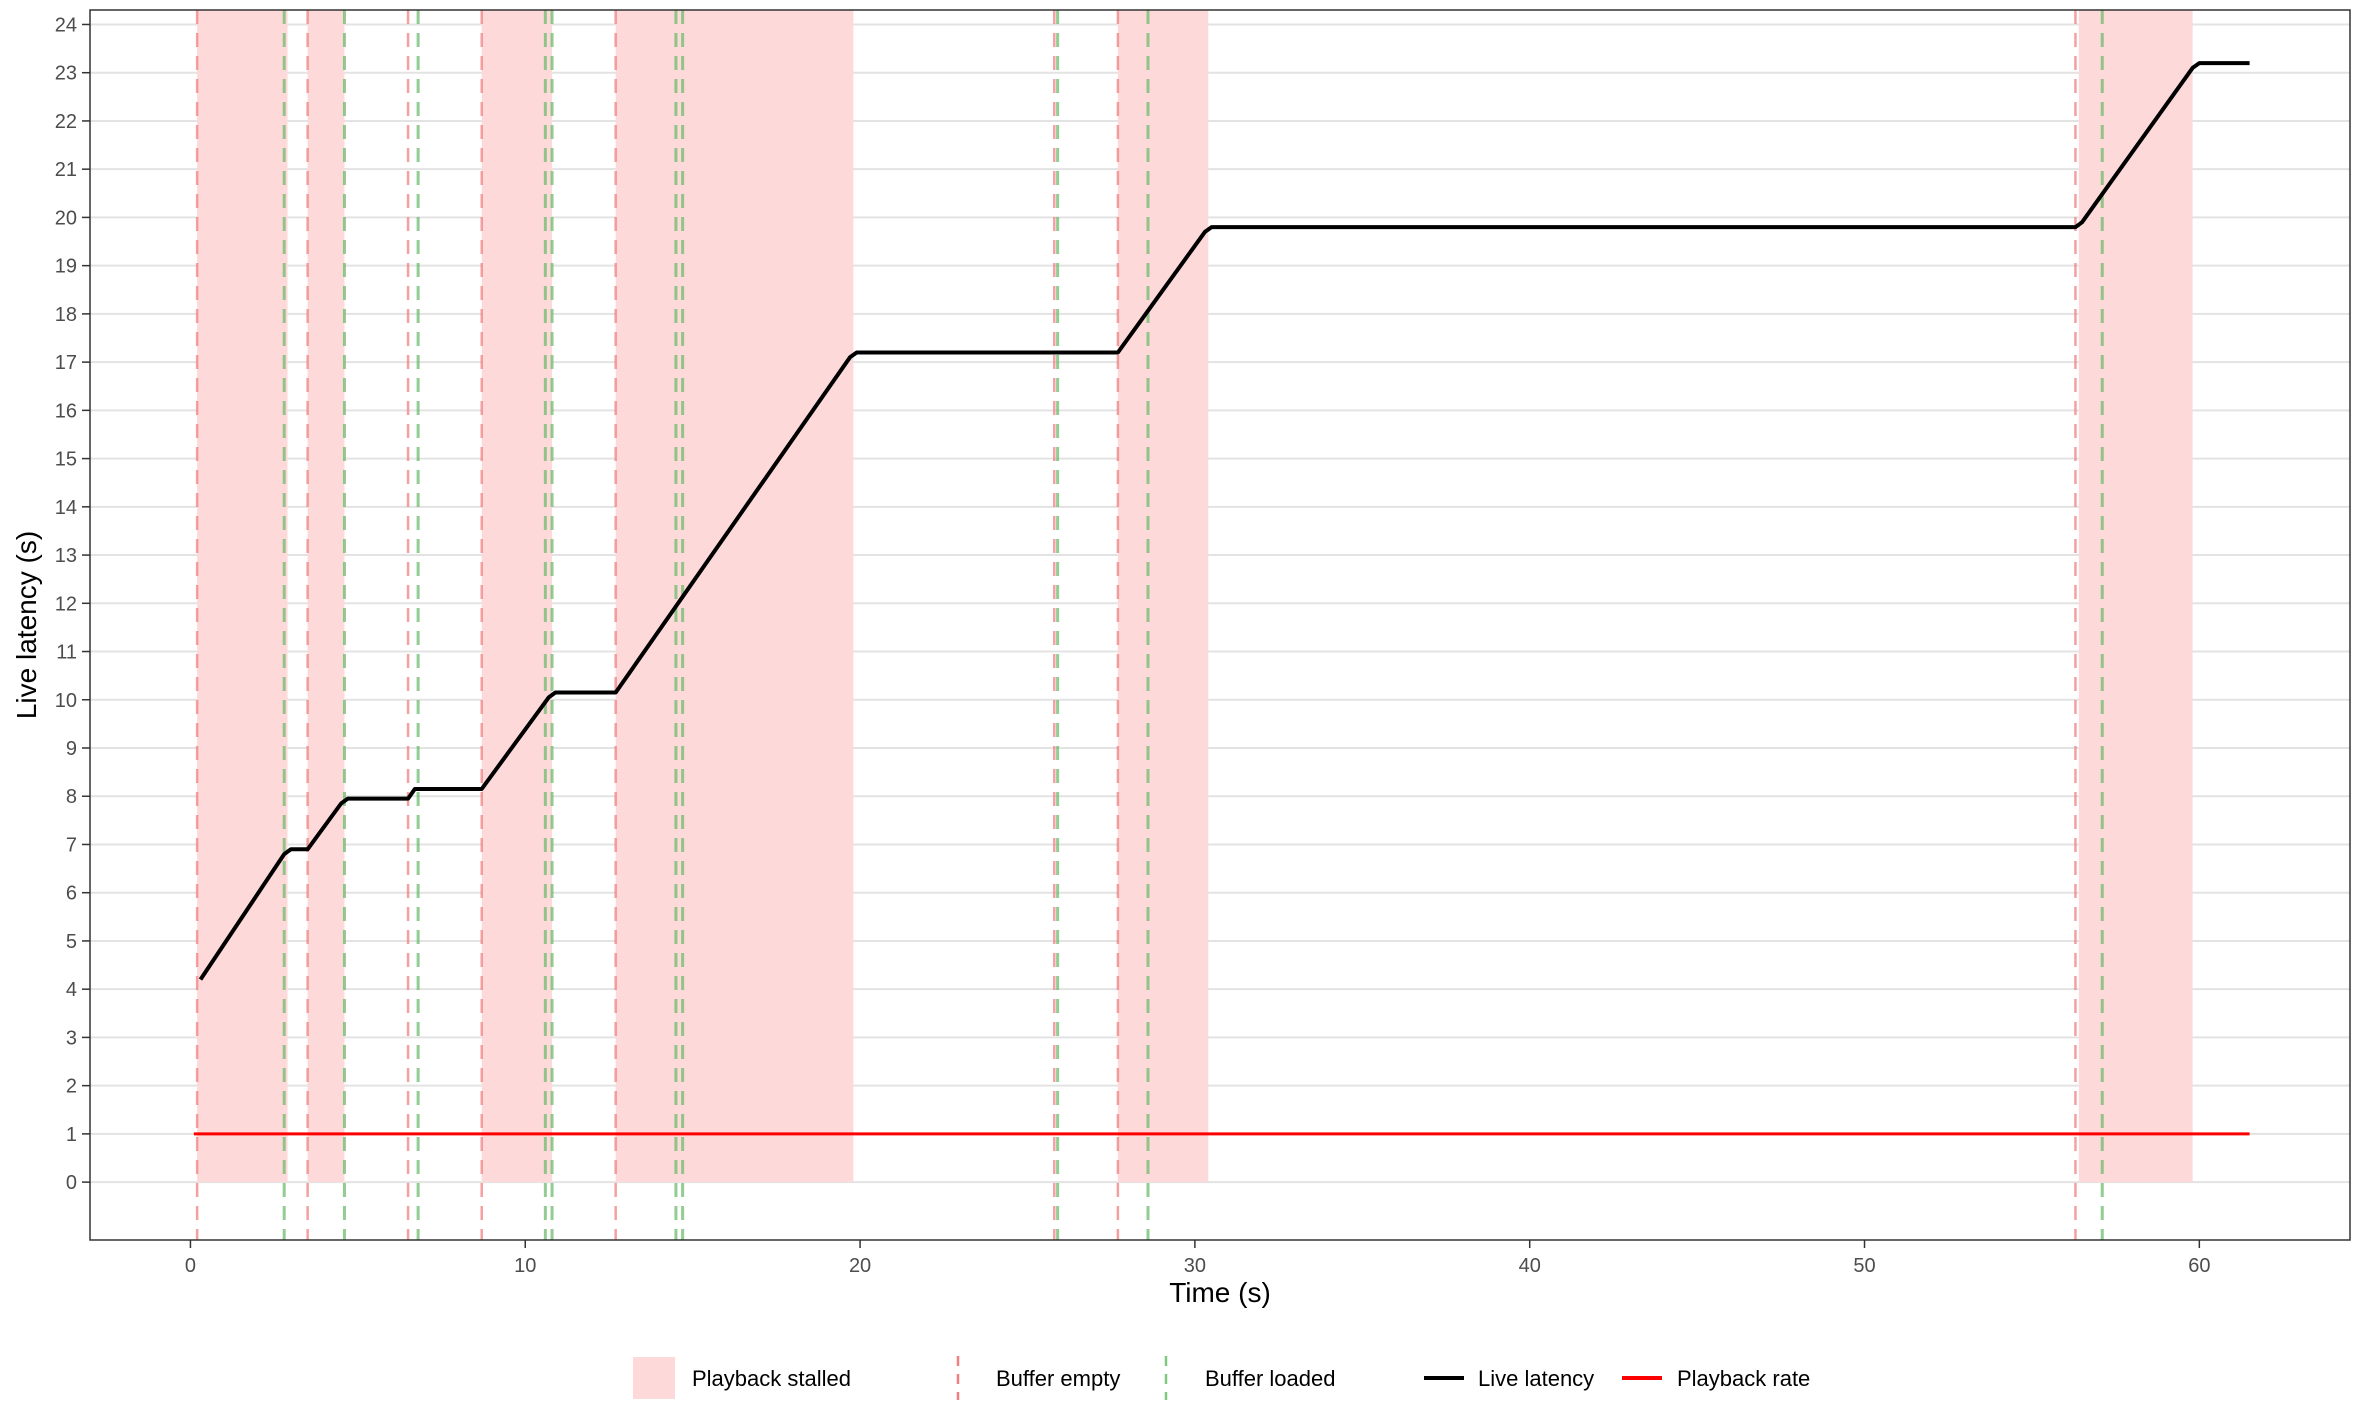 The height and width of the screenshot is (1426, 2358). I want to click on x-tick-label: 0, so click(190, 1266).